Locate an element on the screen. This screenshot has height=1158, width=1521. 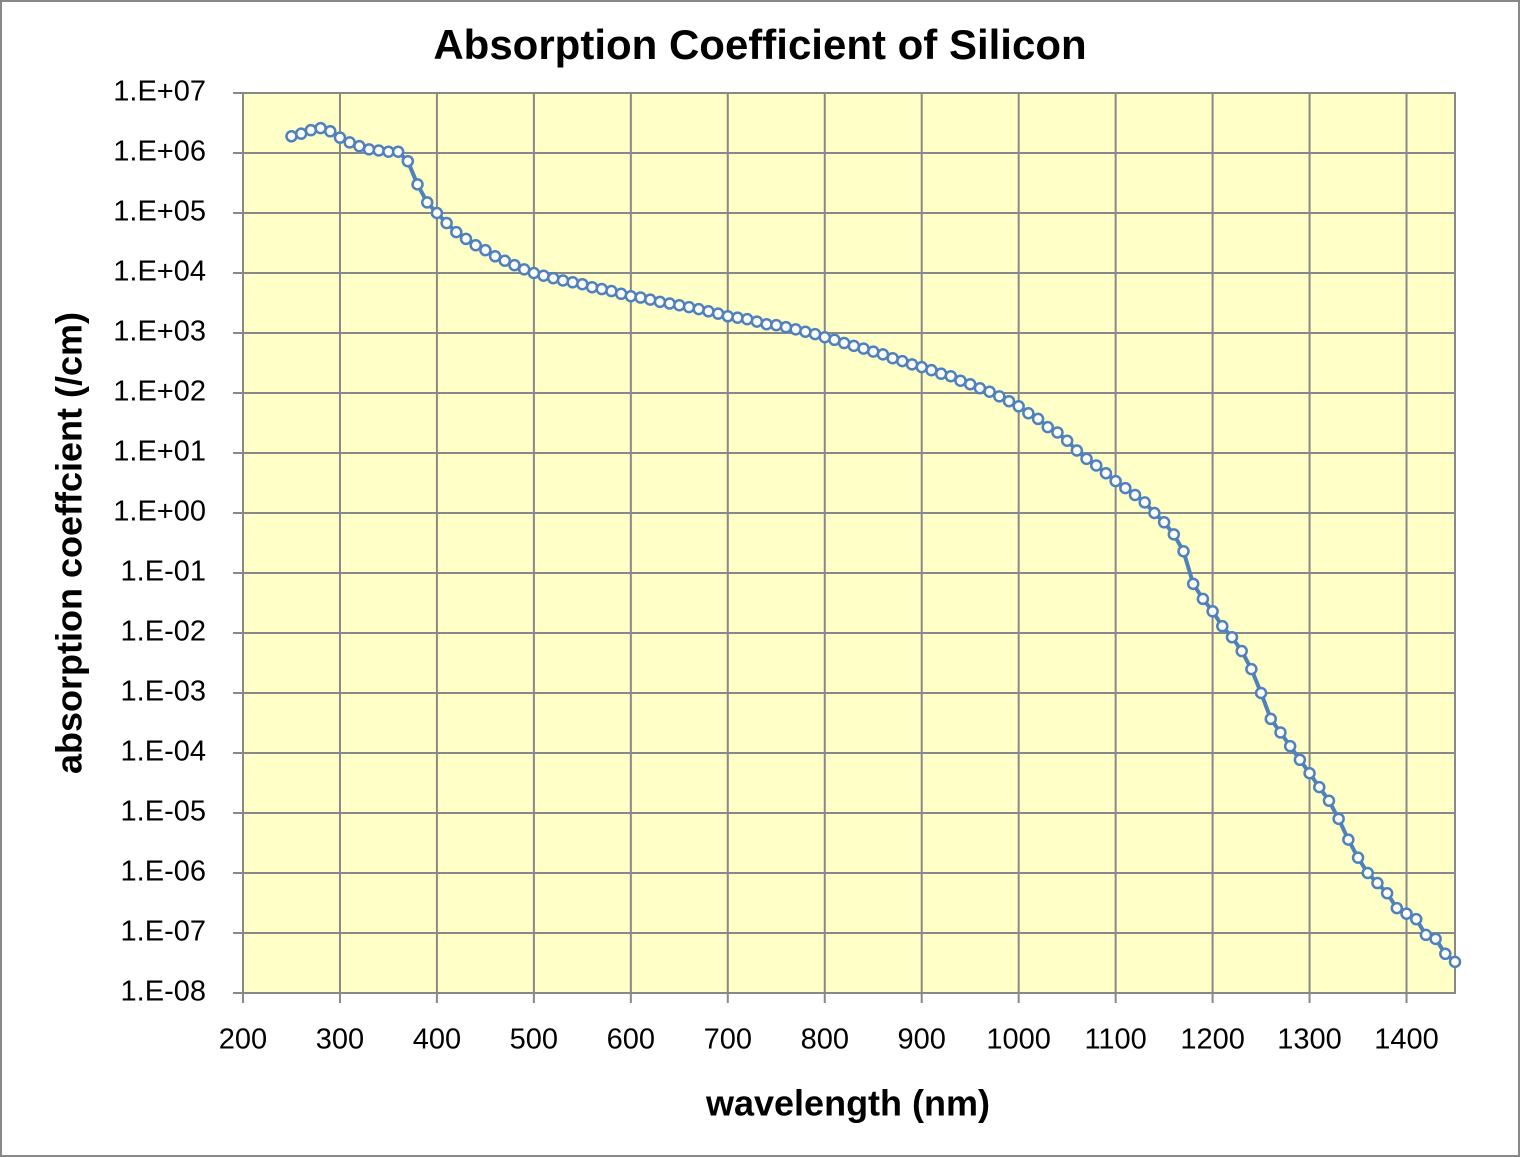
x-tick-label: 800 is located at coordinates (825, 1040).